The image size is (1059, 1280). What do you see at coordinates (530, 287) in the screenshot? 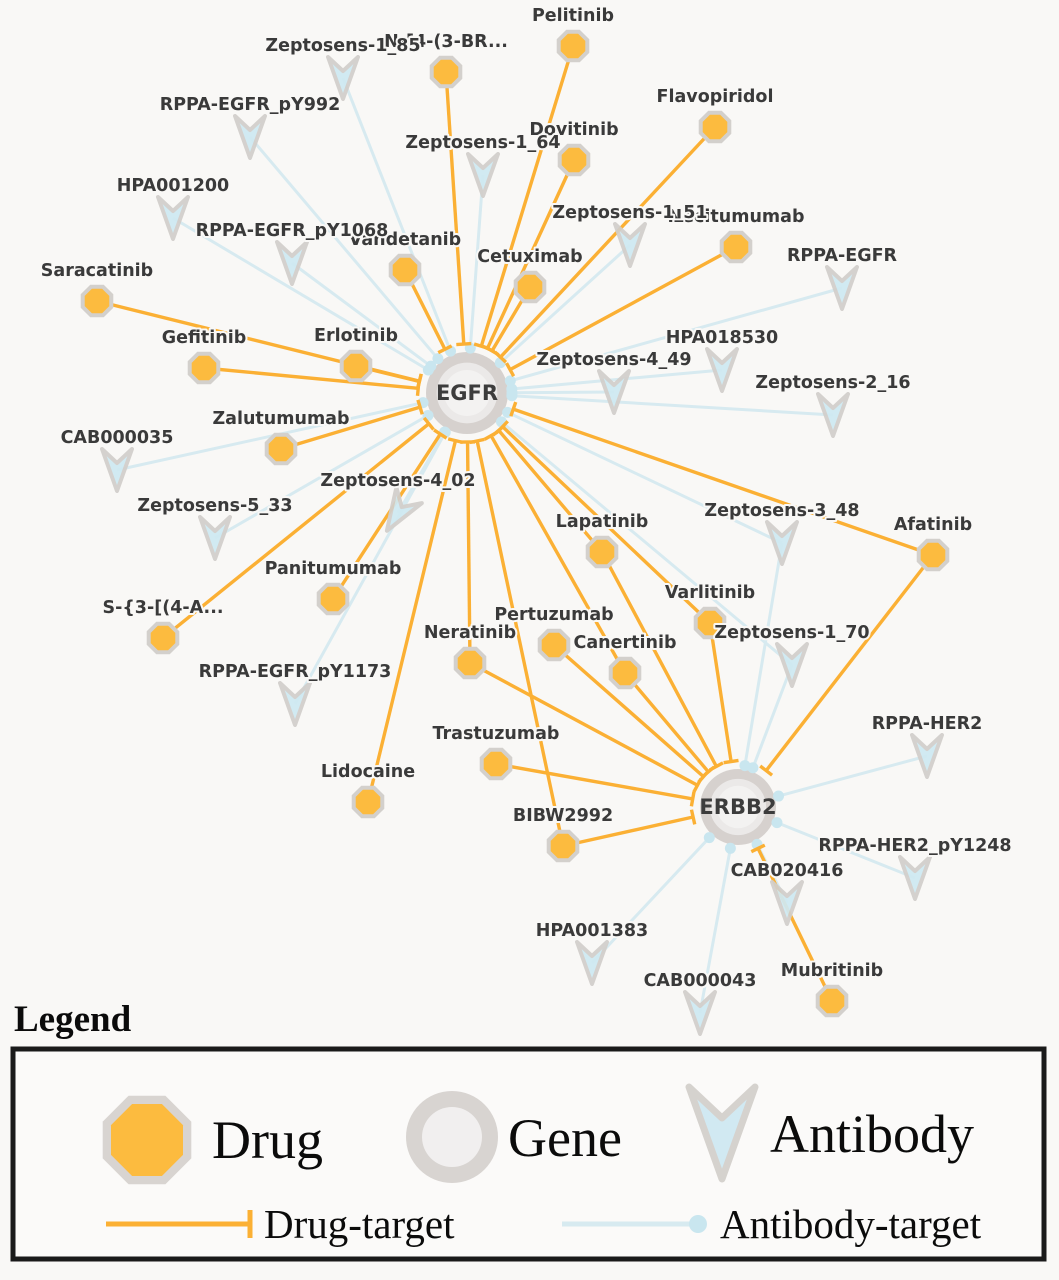
I see `drug-node-cetuximab` at bounding box center [530, 287].